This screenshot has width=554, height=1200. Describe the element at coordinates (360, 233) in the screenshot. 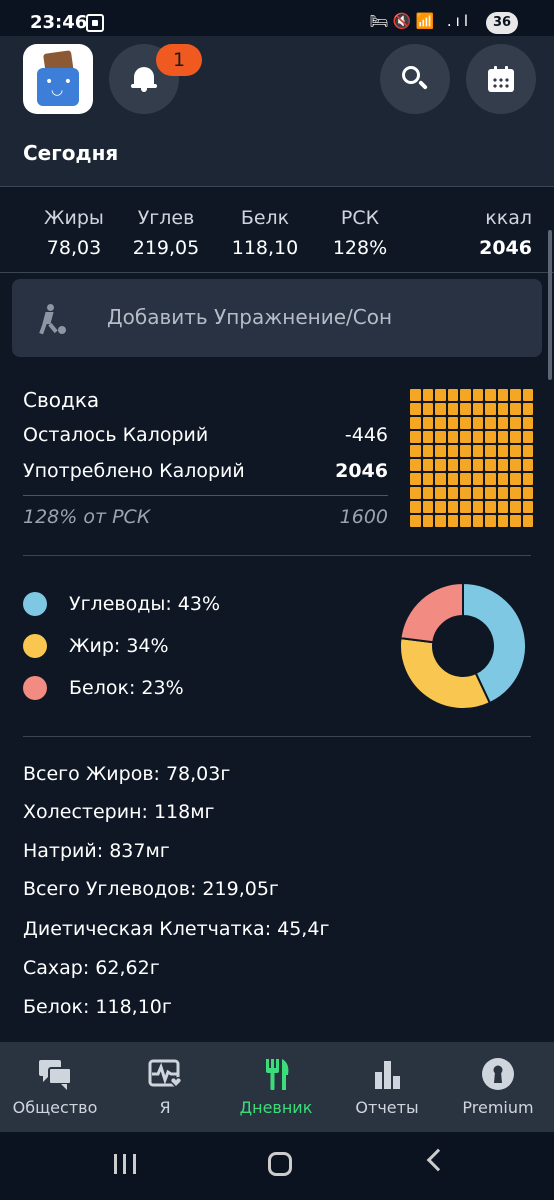

I see `macro-rsk: РСК 128%` at that location.